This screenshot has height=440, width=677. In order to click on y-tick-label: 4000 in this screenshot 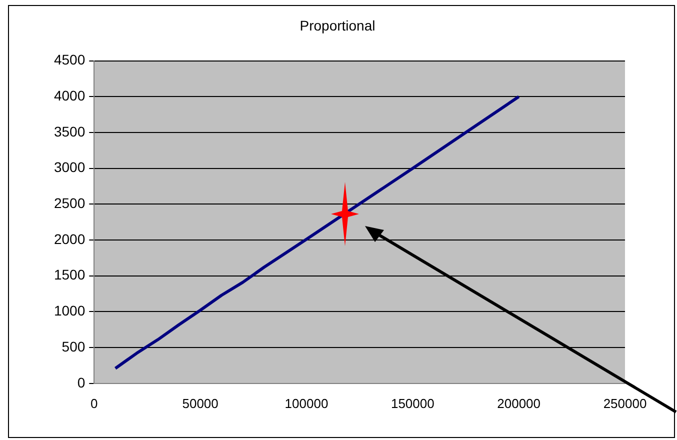, I will do `click(70, 96)`.